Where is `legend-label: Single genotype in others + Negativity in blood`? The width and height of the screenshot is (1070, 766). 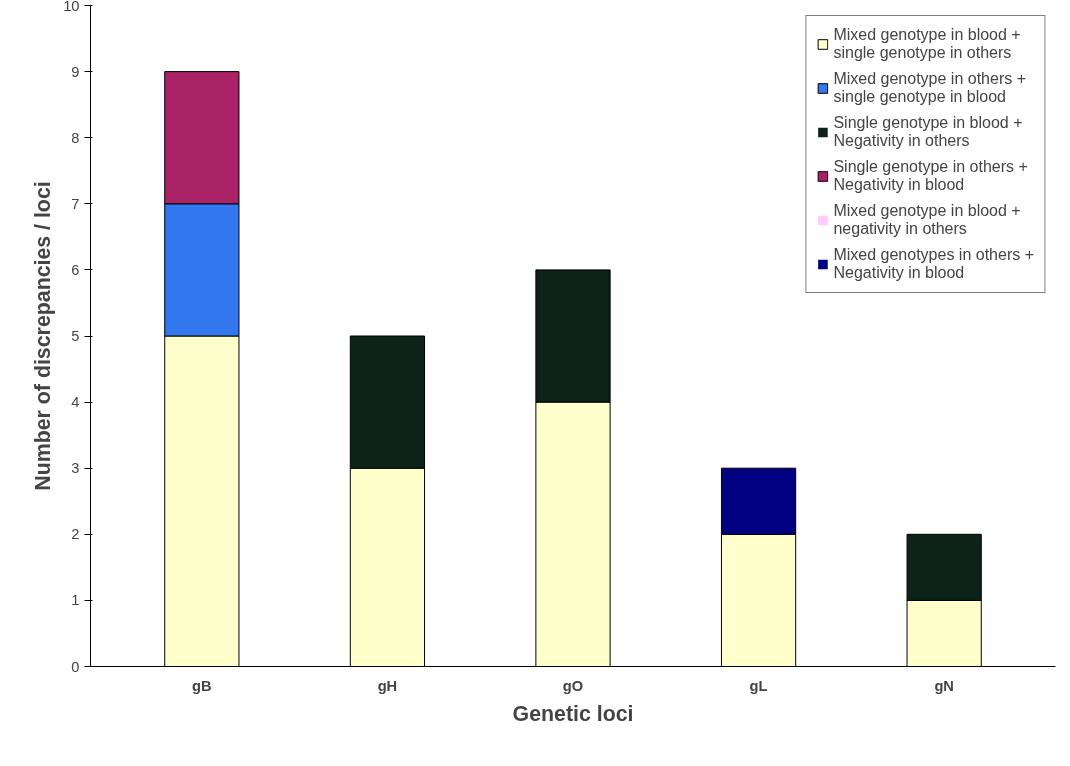
legend-label: Single genotype in others + Negativity in blood is located at coordinates (930, 176).